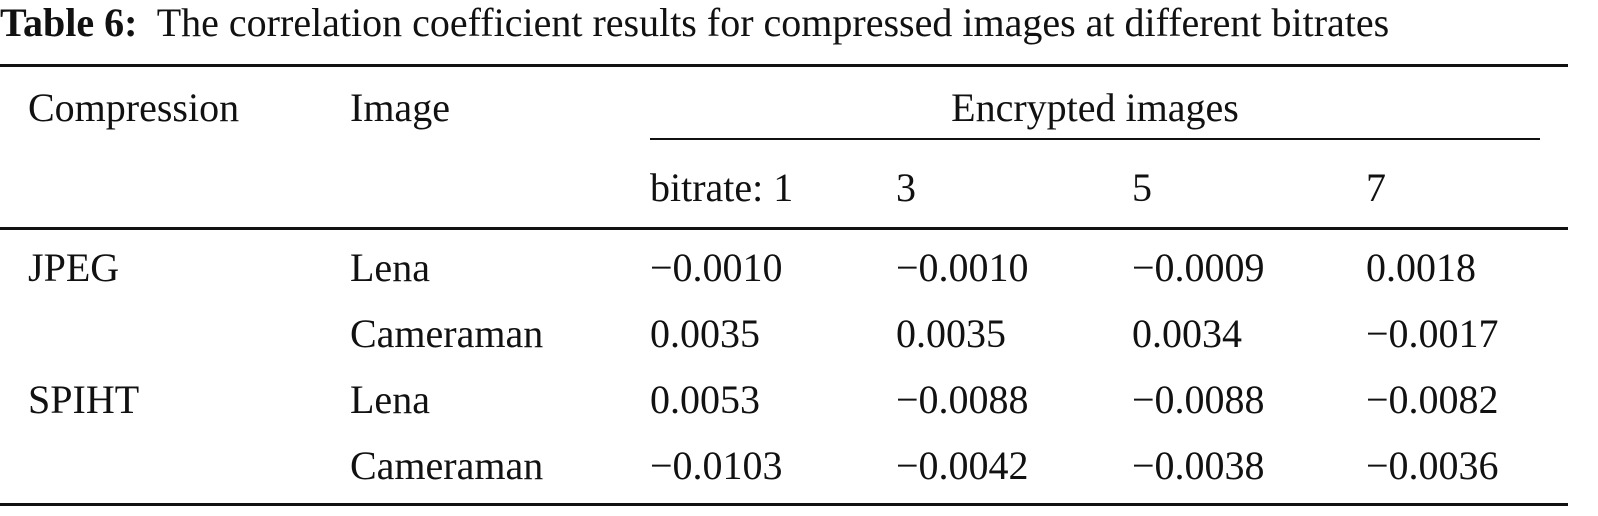 The image size is (1598, 516). I want to click on row-3-image: Lena, so click(390, 399).